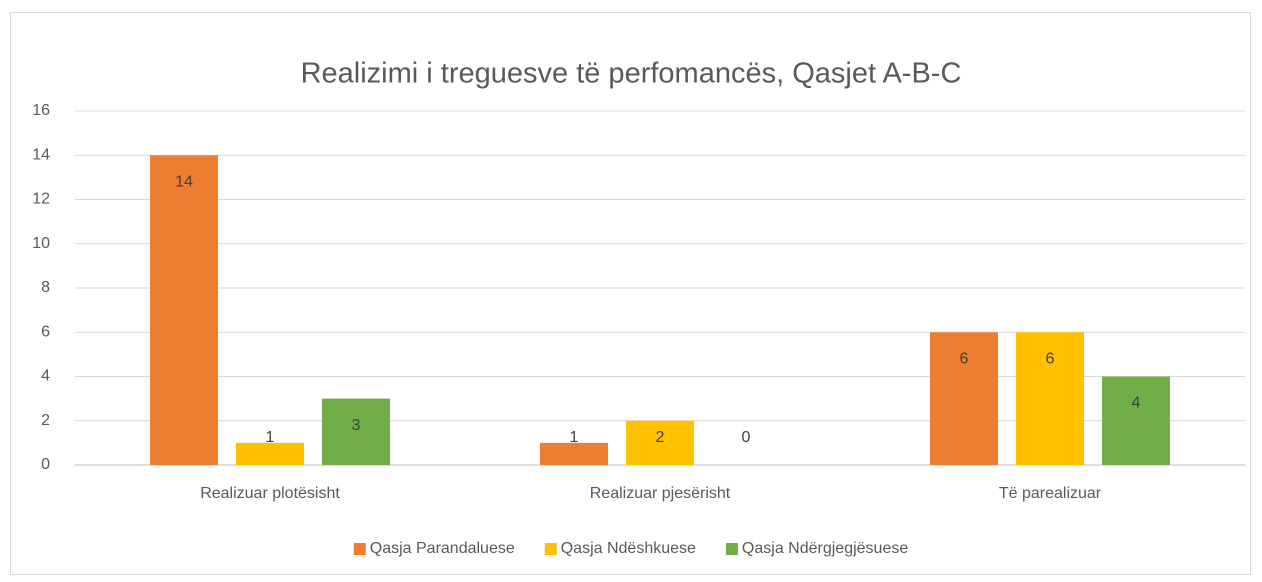 This screenshot has width=1262, height=582. I want to click on y-tick-label: 14, so click(41, 154).